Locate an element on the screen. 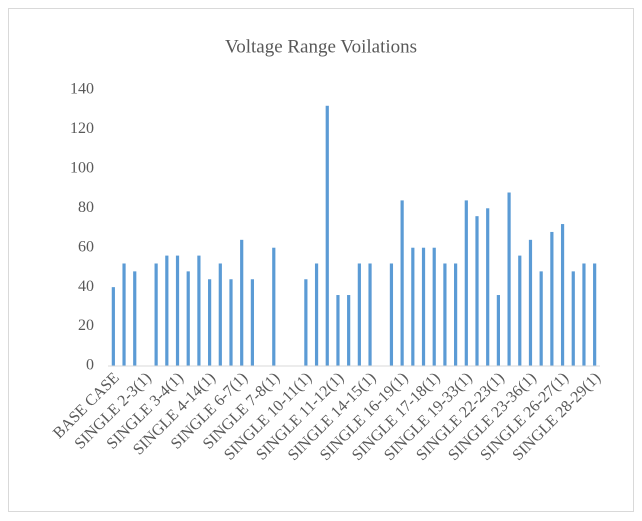 The image size is (642, 521). y-tick-label: 100 is located at coordinates (82, 168).